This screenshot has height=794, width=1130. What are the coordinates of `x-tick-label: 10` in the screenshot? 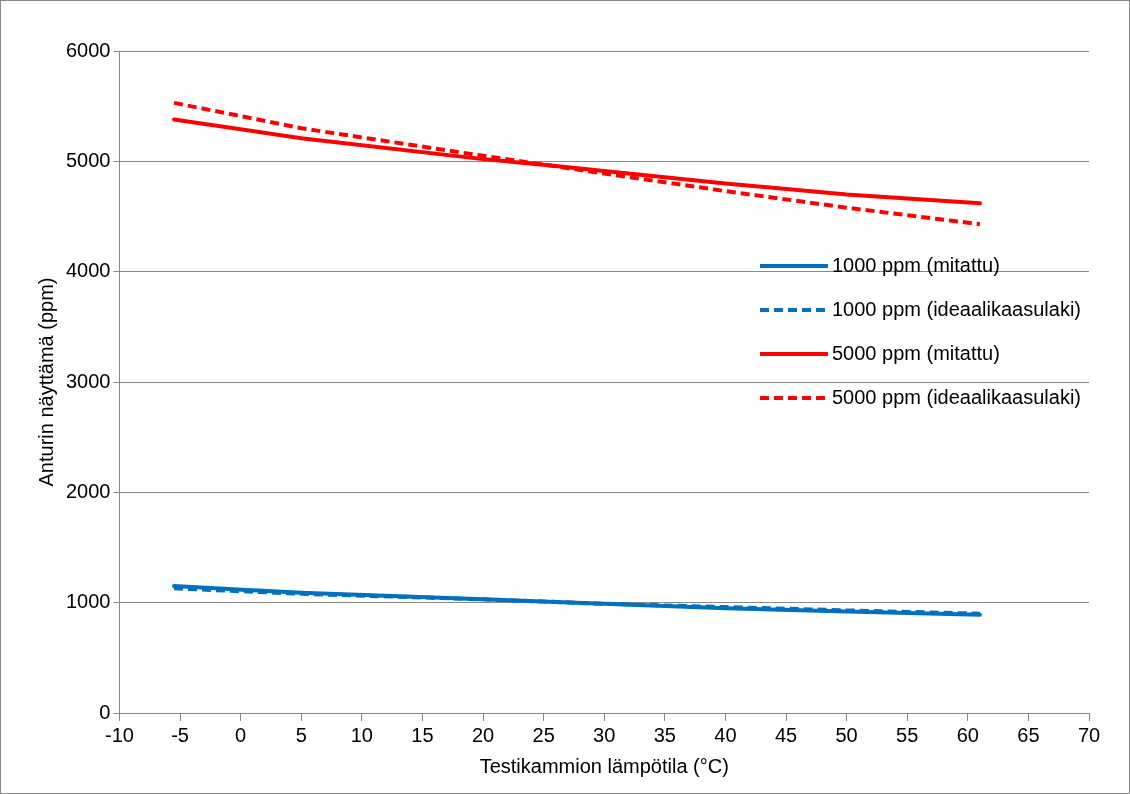 It's located at (361, 734).